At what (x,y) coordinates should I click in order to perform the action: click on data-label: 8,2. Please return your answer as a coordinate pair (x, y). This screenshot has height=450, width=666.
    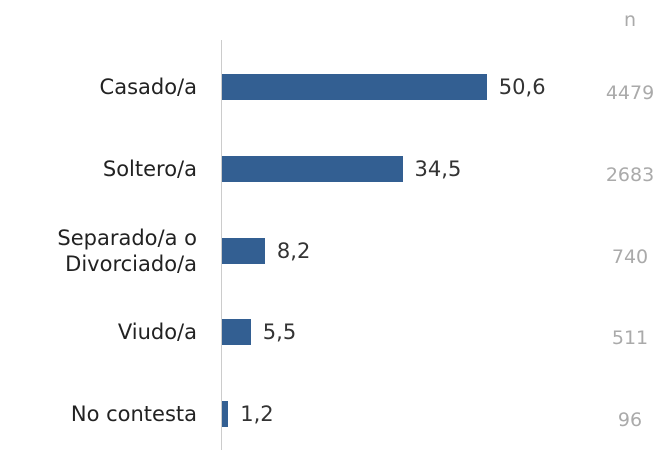
    Looking at the image, I should click on (293, 250).